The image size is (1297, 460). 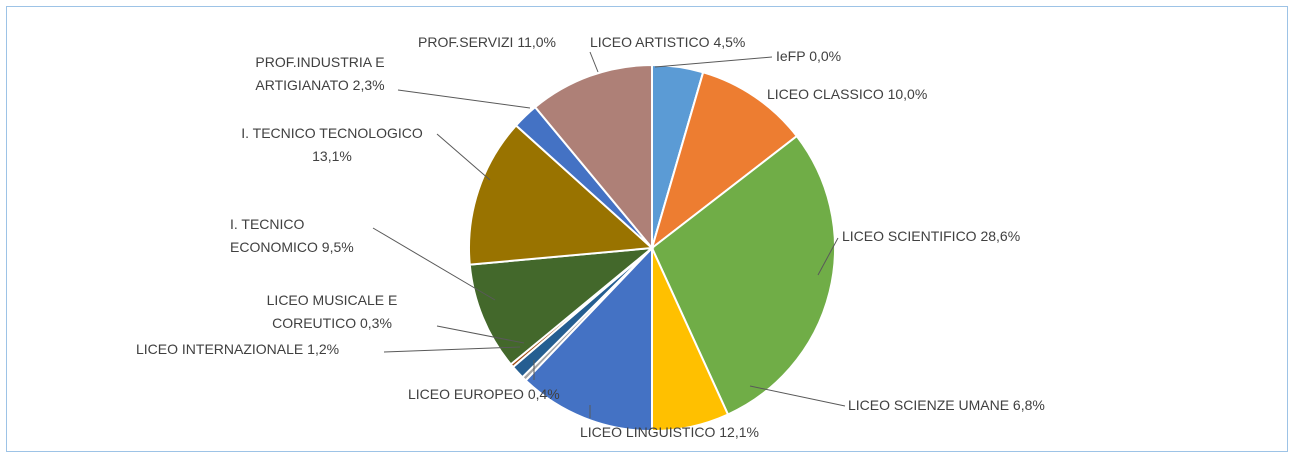 I want to click on category-label: LICEO INTERNAZIONALE, so click(x=220, y=349).